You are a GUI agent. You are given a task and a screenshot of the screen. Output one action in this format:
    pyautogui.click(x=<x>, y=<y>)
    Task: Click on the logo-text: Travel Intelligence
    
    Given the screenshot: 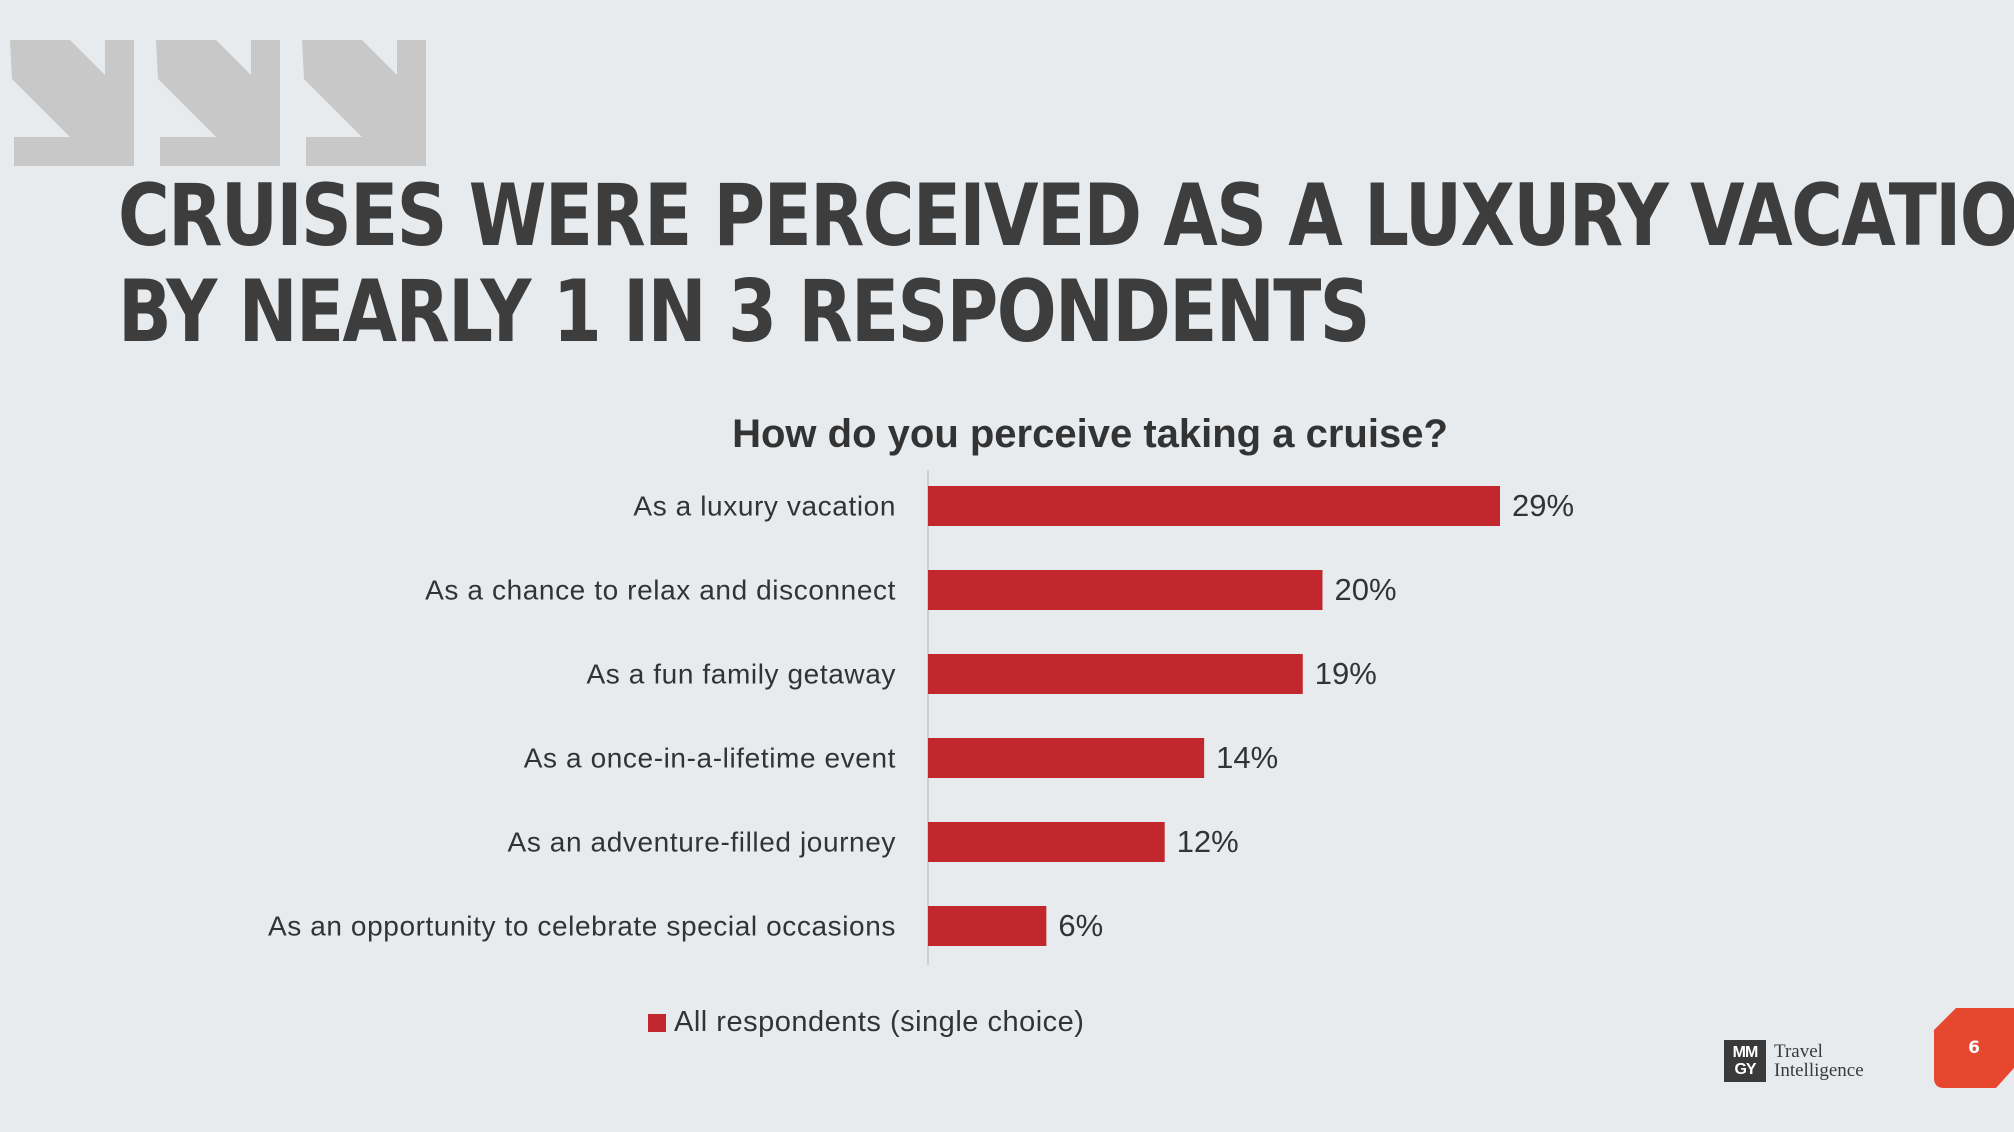 What is the action you would take?
    pyautogui.click(x=1819, y=1061)
    